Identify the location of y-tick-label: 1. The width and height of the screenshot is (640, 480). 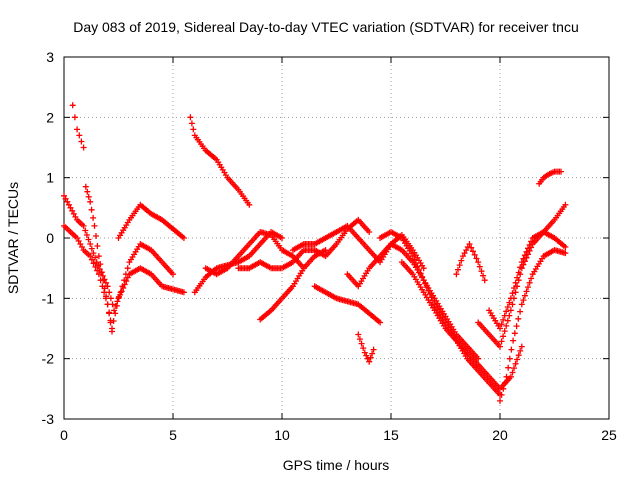
(50, 178).